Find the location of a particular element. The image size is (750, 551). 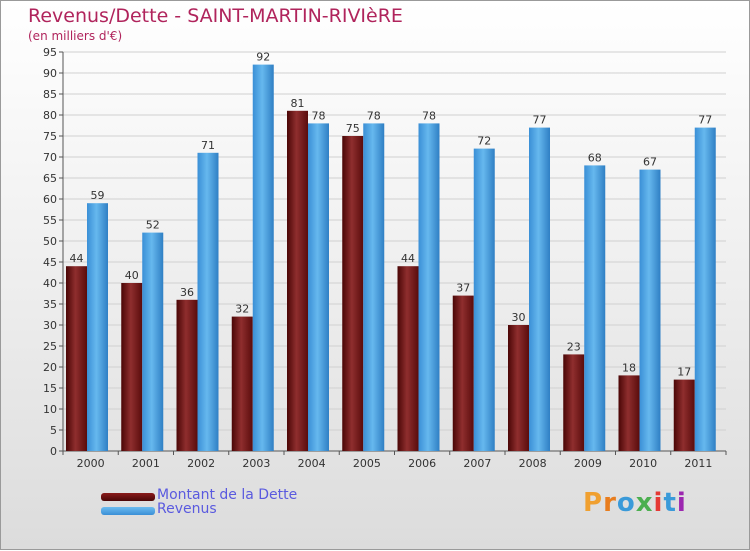

legend-swatch-revenus is located at coordinates (128, 511).